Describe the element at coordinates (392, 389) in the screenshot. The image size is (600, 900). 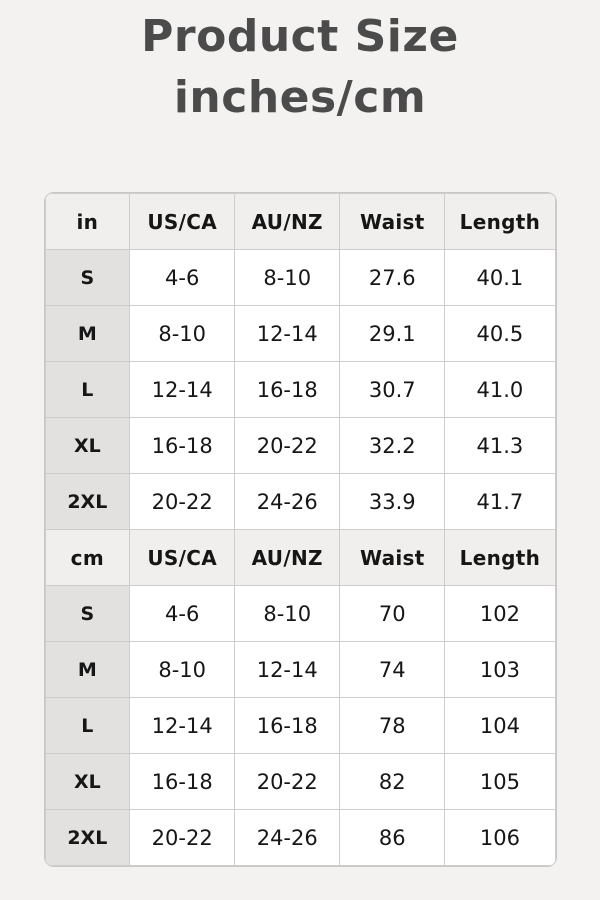
I see `table-cell: 30.7` at that location.